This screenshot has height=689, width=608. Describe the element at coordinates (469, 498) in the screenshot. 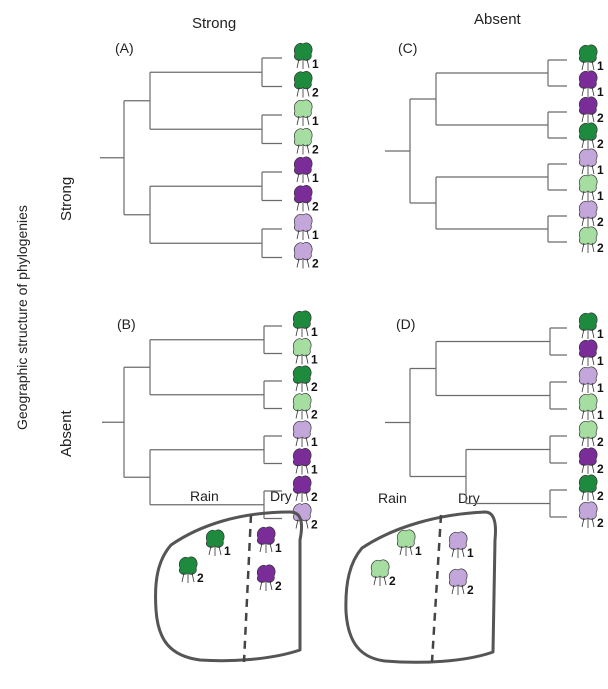

I see `map-2-dry-label: Dry` at that location.